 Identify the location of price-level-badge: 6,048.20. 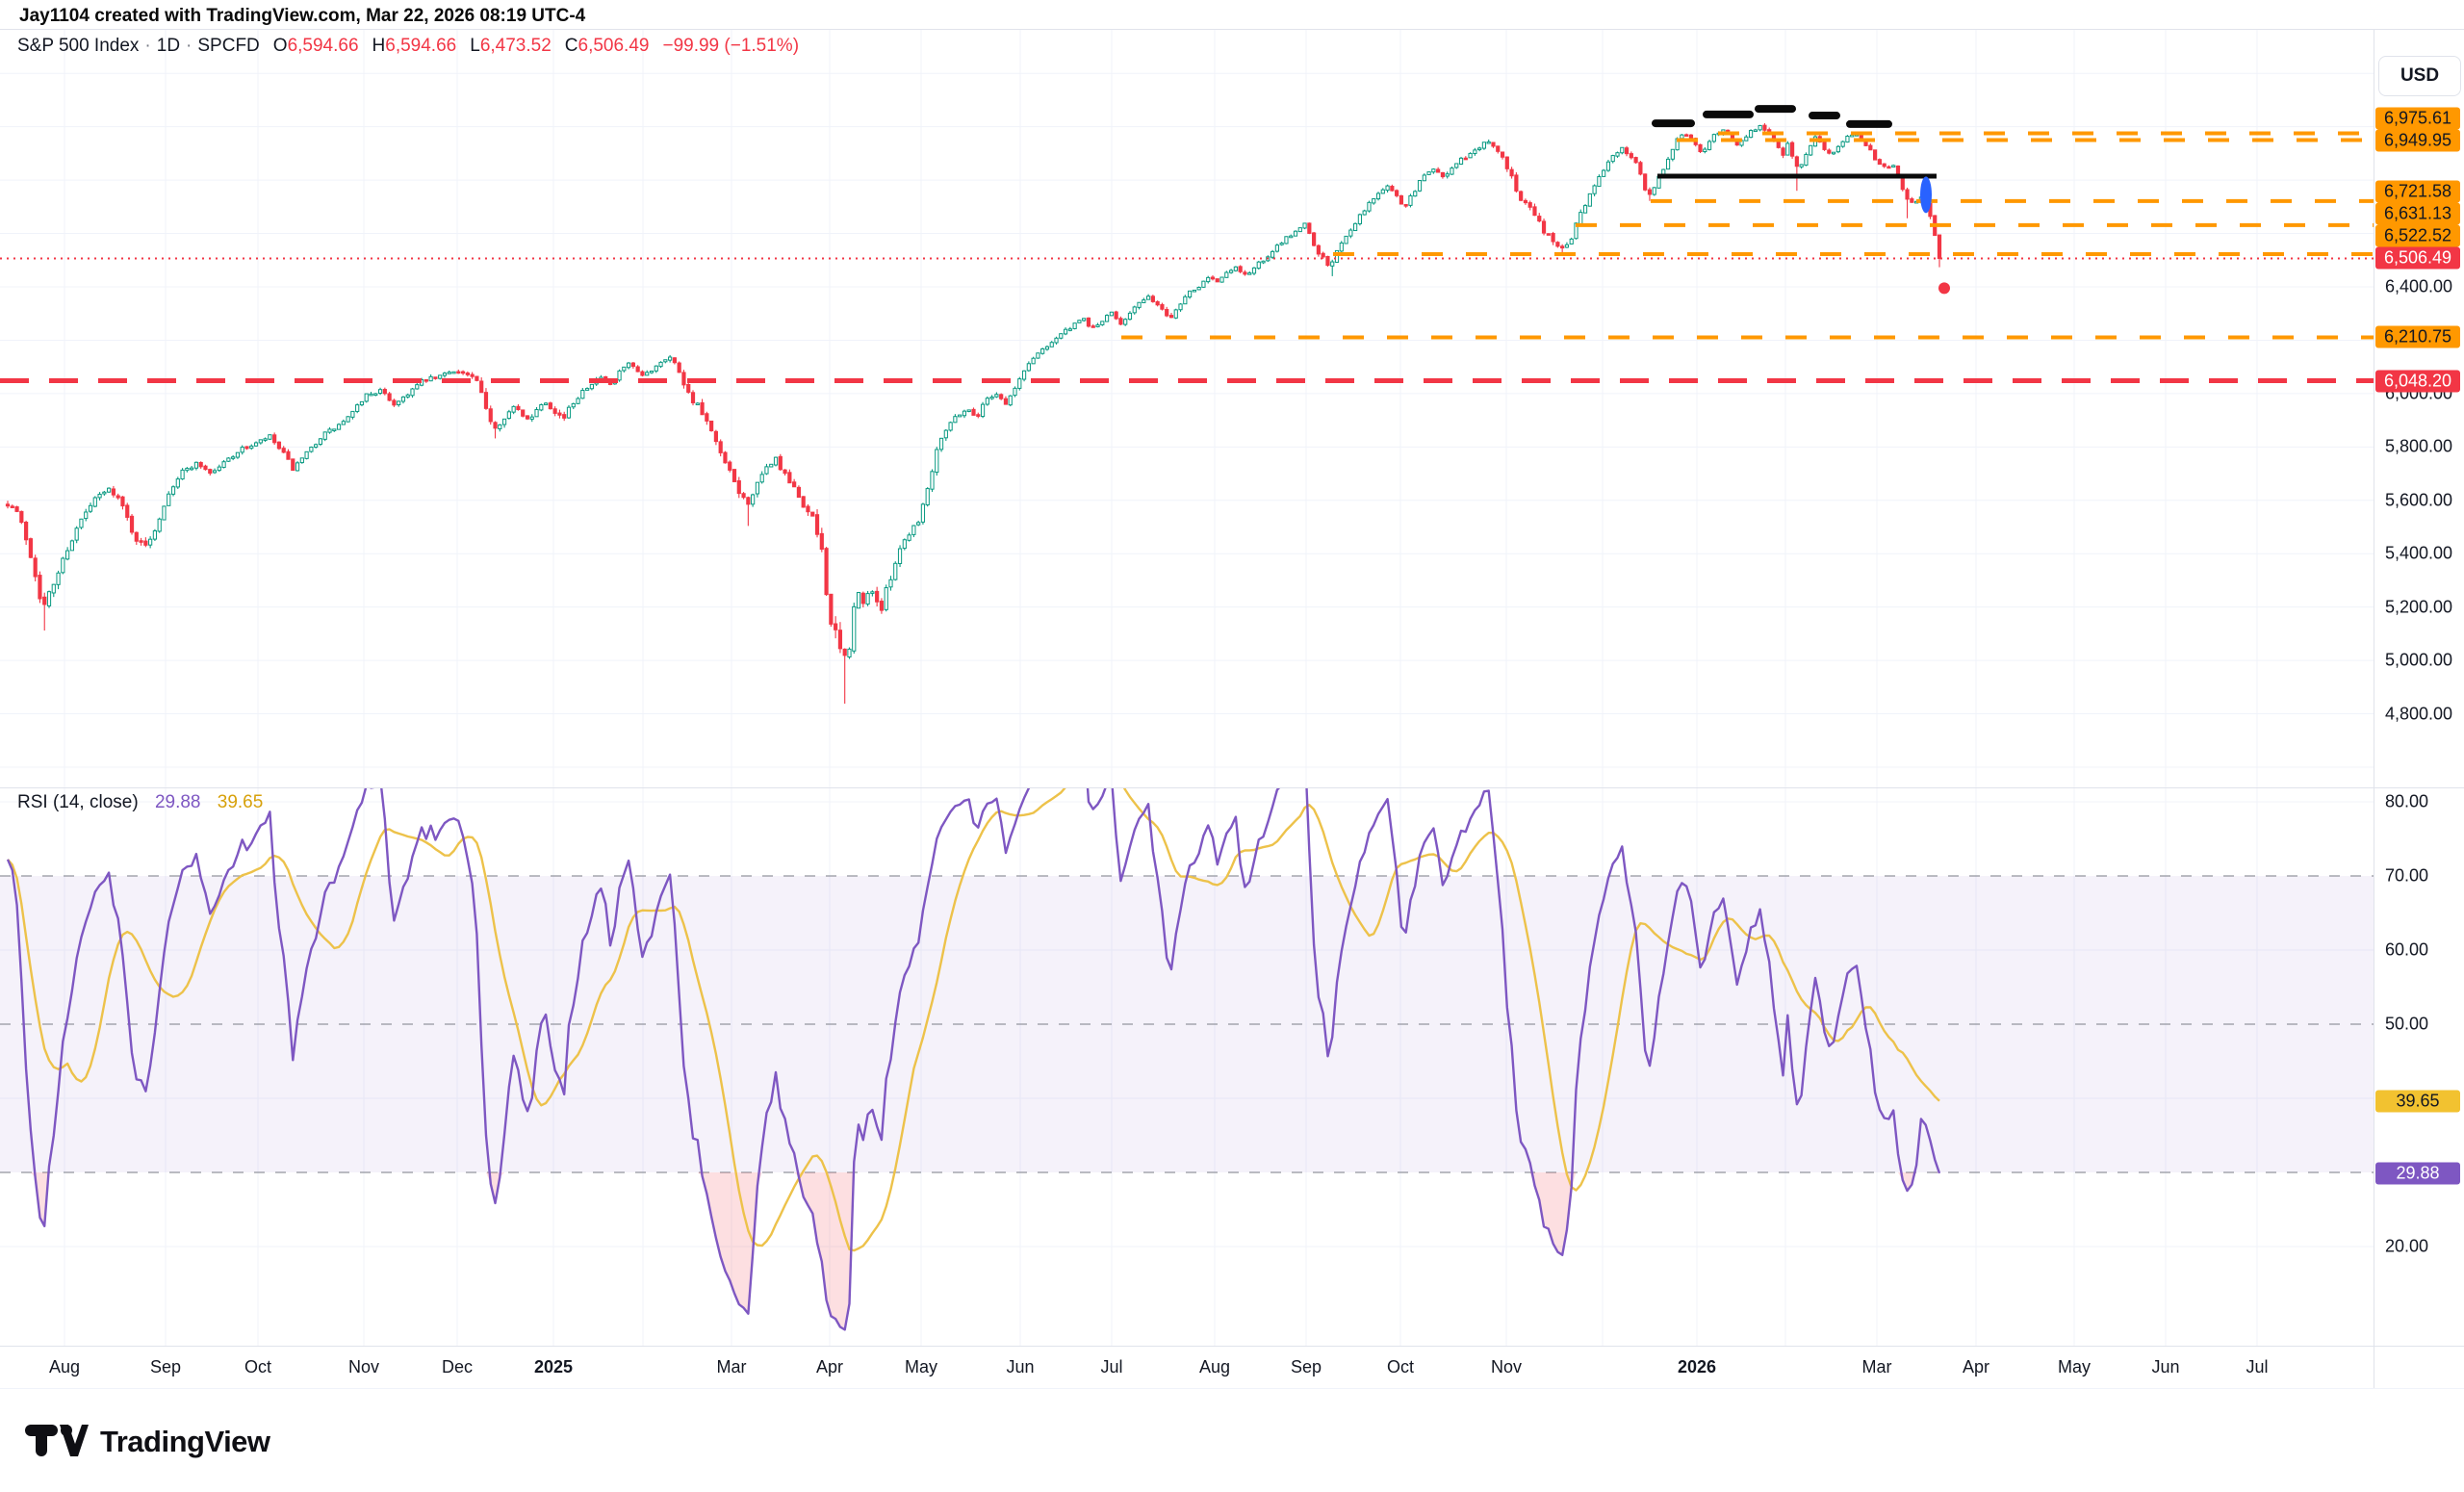
(2417, 381).